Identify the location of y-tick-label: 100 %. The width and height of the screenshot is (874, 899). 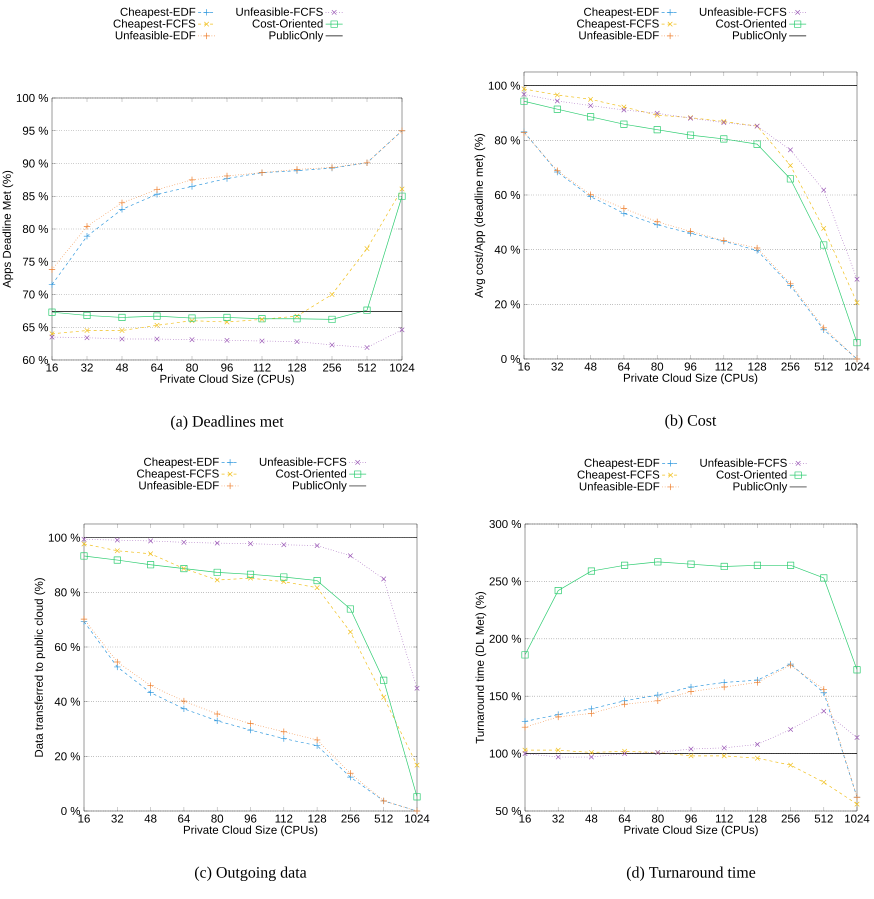
(32, 98).